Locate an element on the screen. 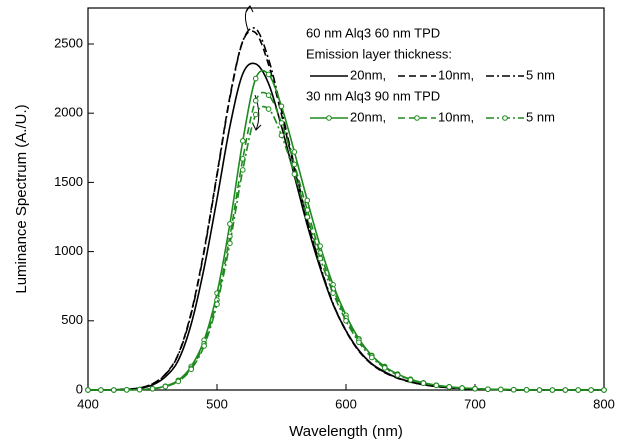 This screenshot has width=622, height=443. x-tick-label: 700 is located at coordinates (475, 403).